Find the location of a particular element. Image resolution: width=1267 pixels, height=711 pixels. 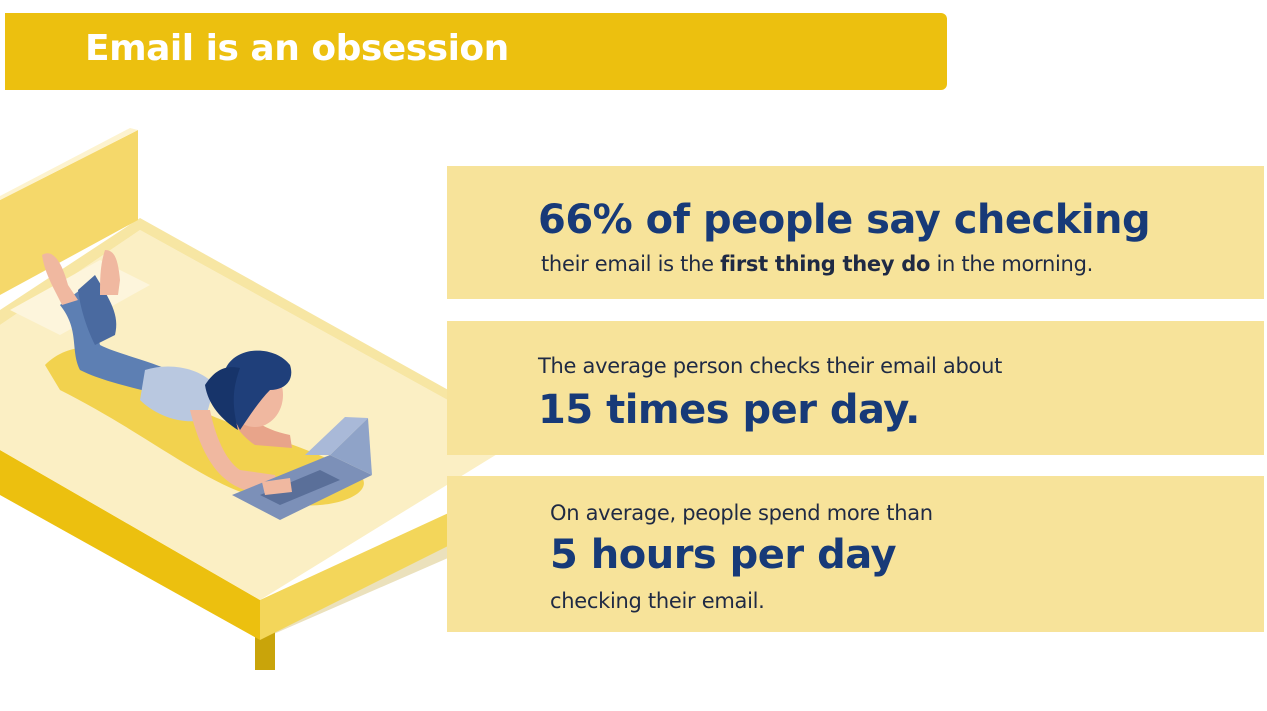

stat-headline: 5 hours per day is located at coordinates (723, 555).